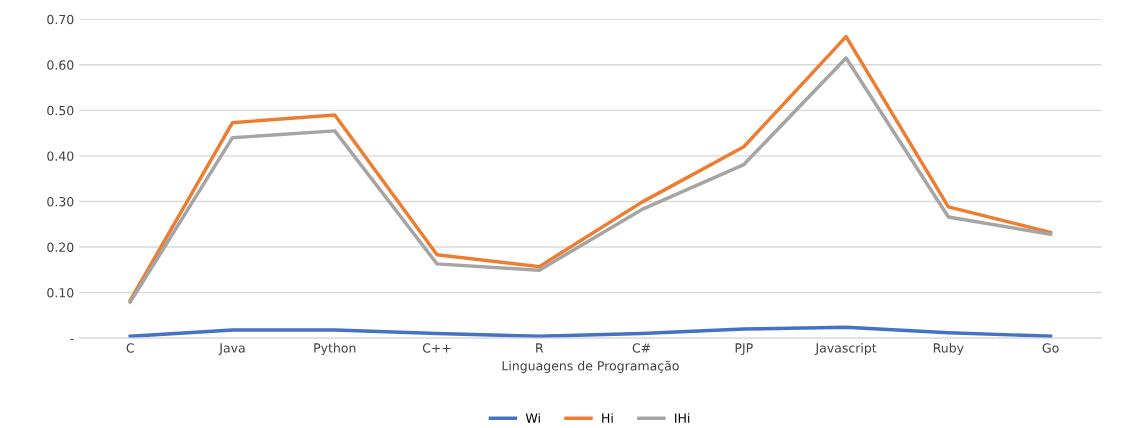 This screenshot has height=428, width=1130. I want to click on y-tick-label: 0.60, so click(60, 65).